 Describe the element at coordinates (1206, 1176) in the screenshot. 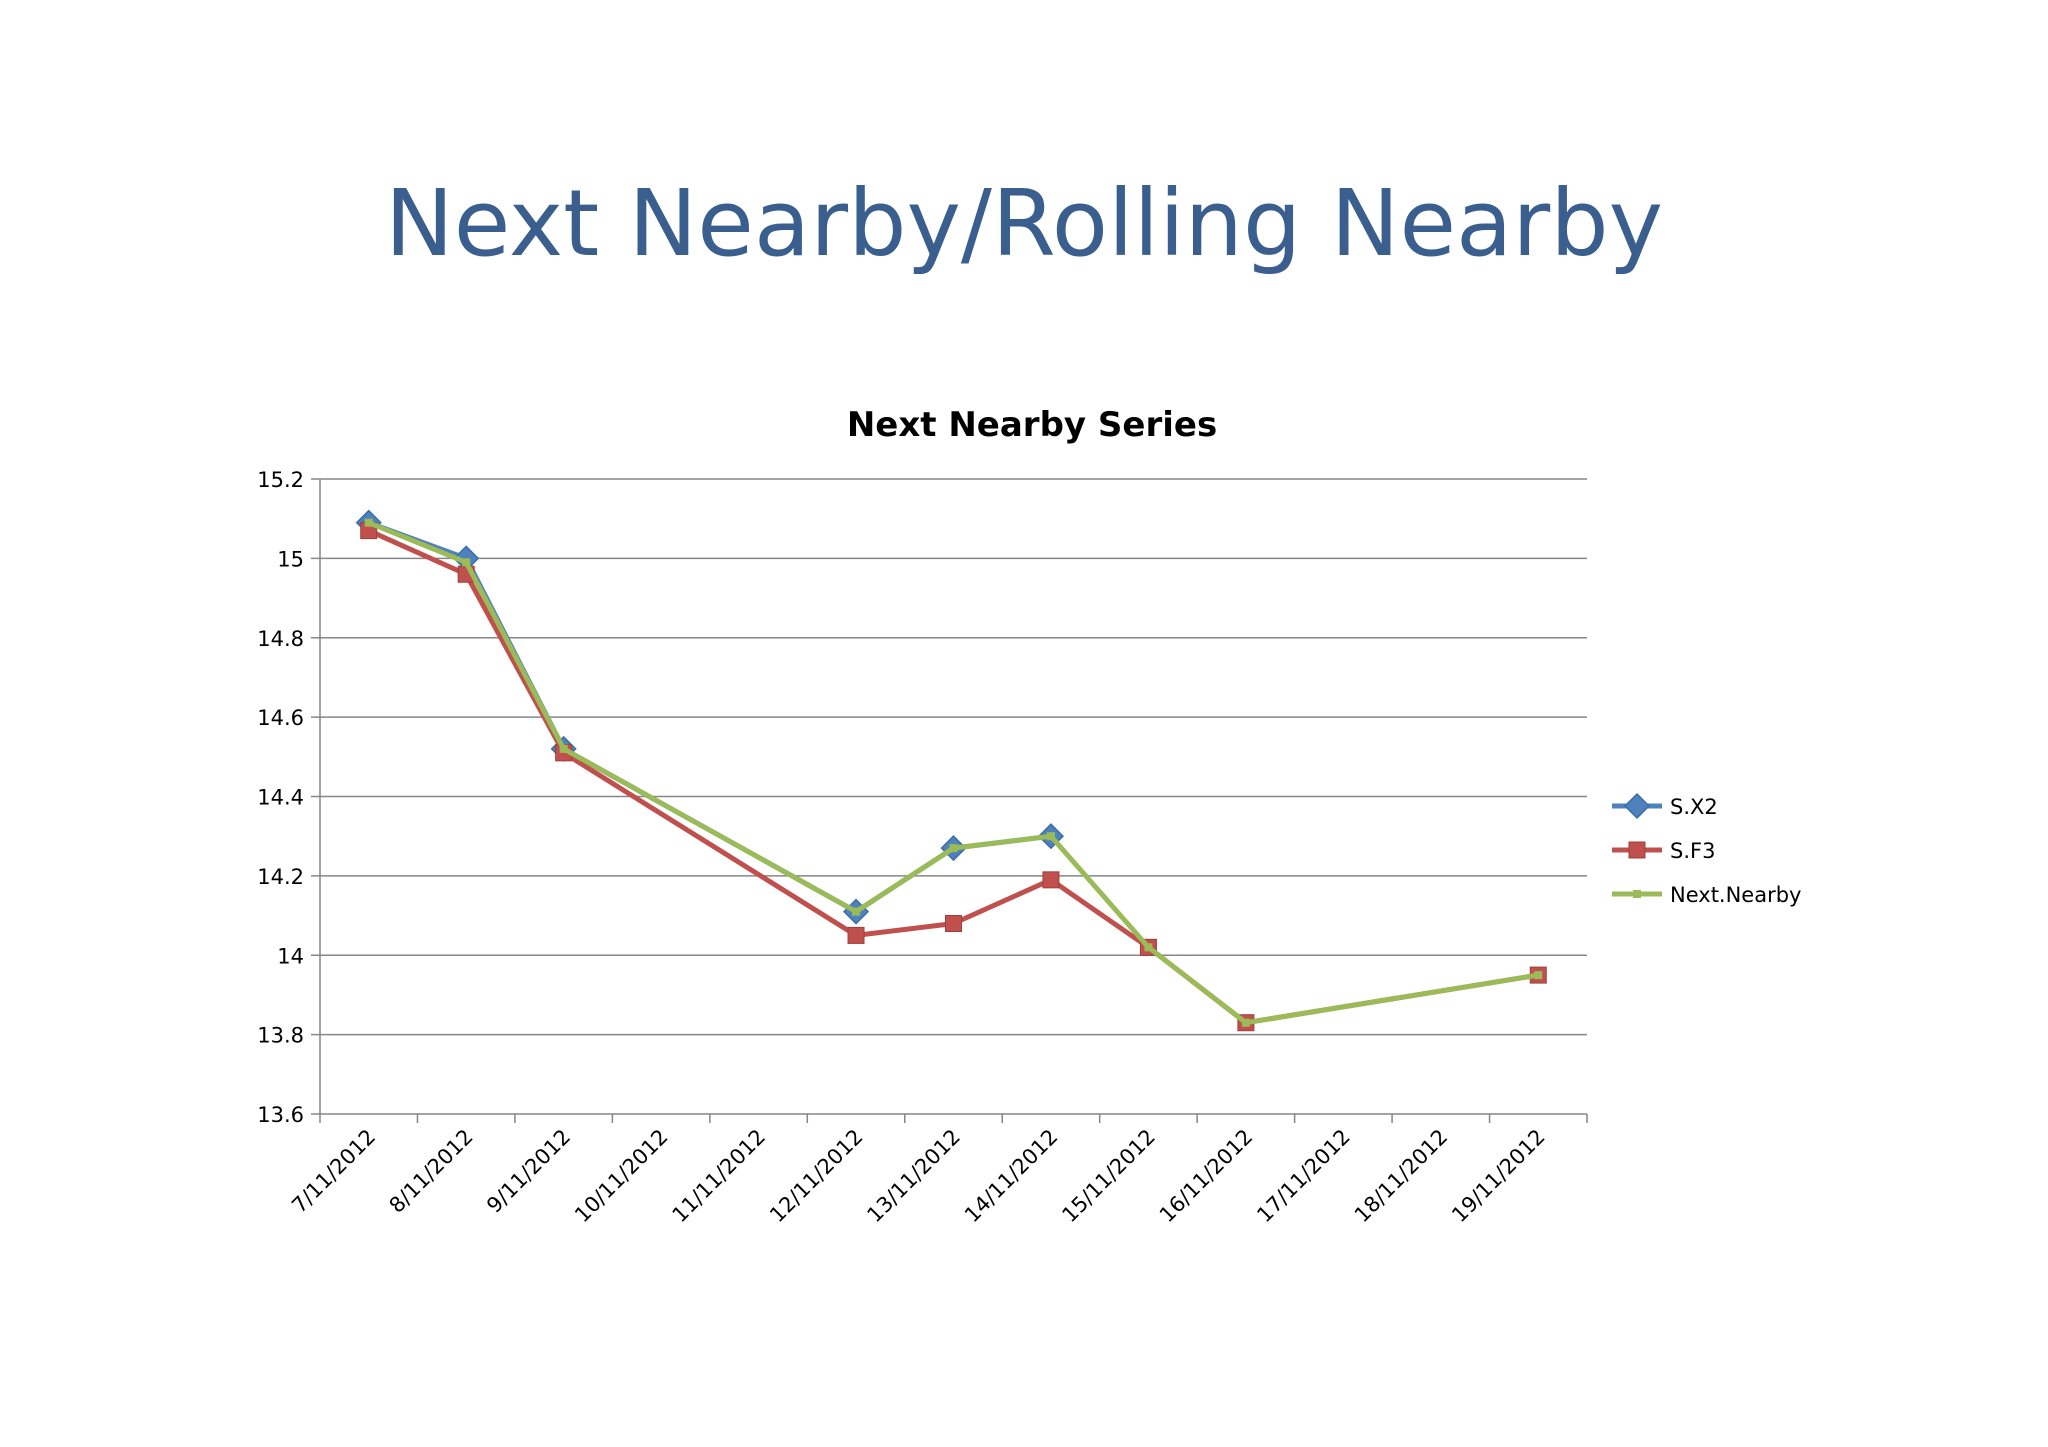

I see `x-tick-label: 16/11/2012` at that location.